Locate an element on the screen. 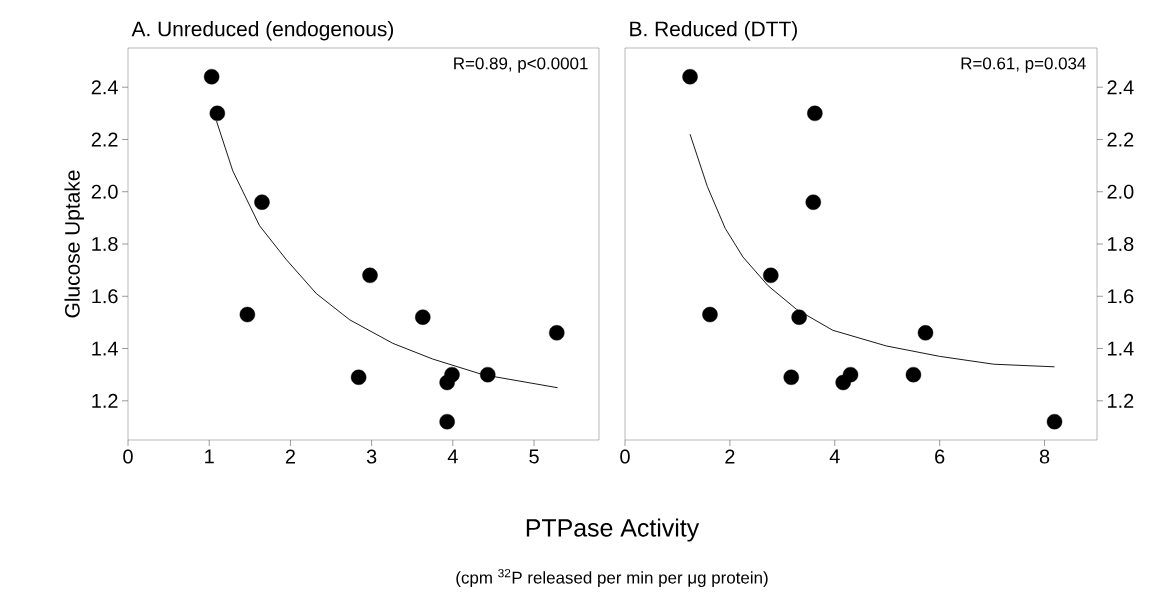 This screenshot has height=596, width=1159. y-tick-label: 2.4 is located at coordinates (104, 87).